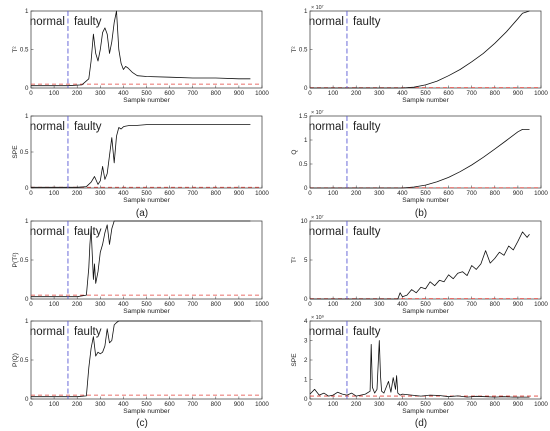  I want to click on y-tick-label: 4, so click(306, 321).